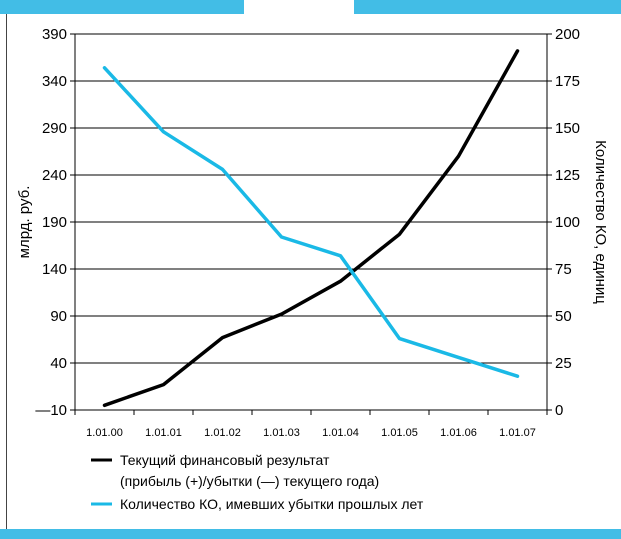  I want to click on y-left-tick-label: 140, so click(54, 269).